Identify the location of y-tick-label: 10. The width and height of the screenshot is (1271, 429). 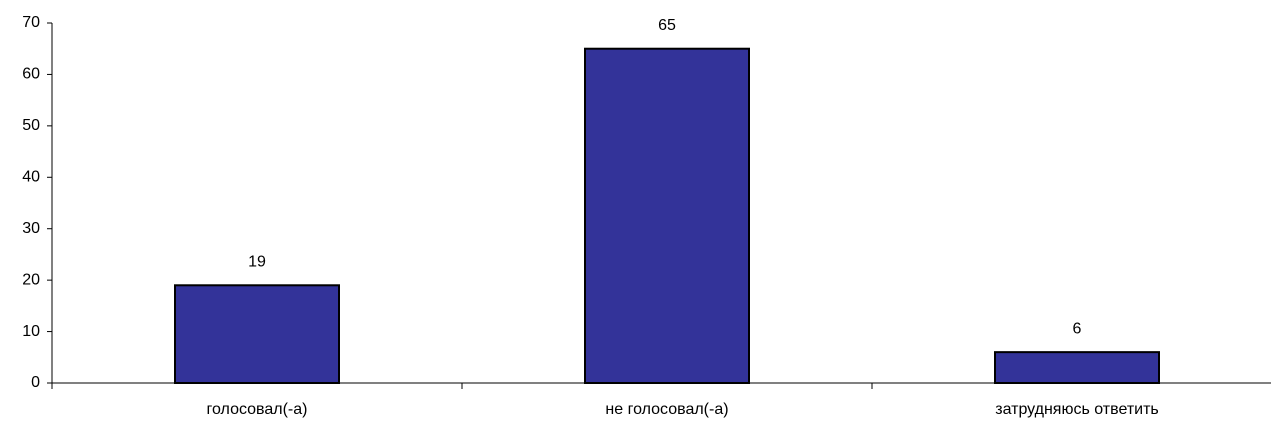
(31, 331).